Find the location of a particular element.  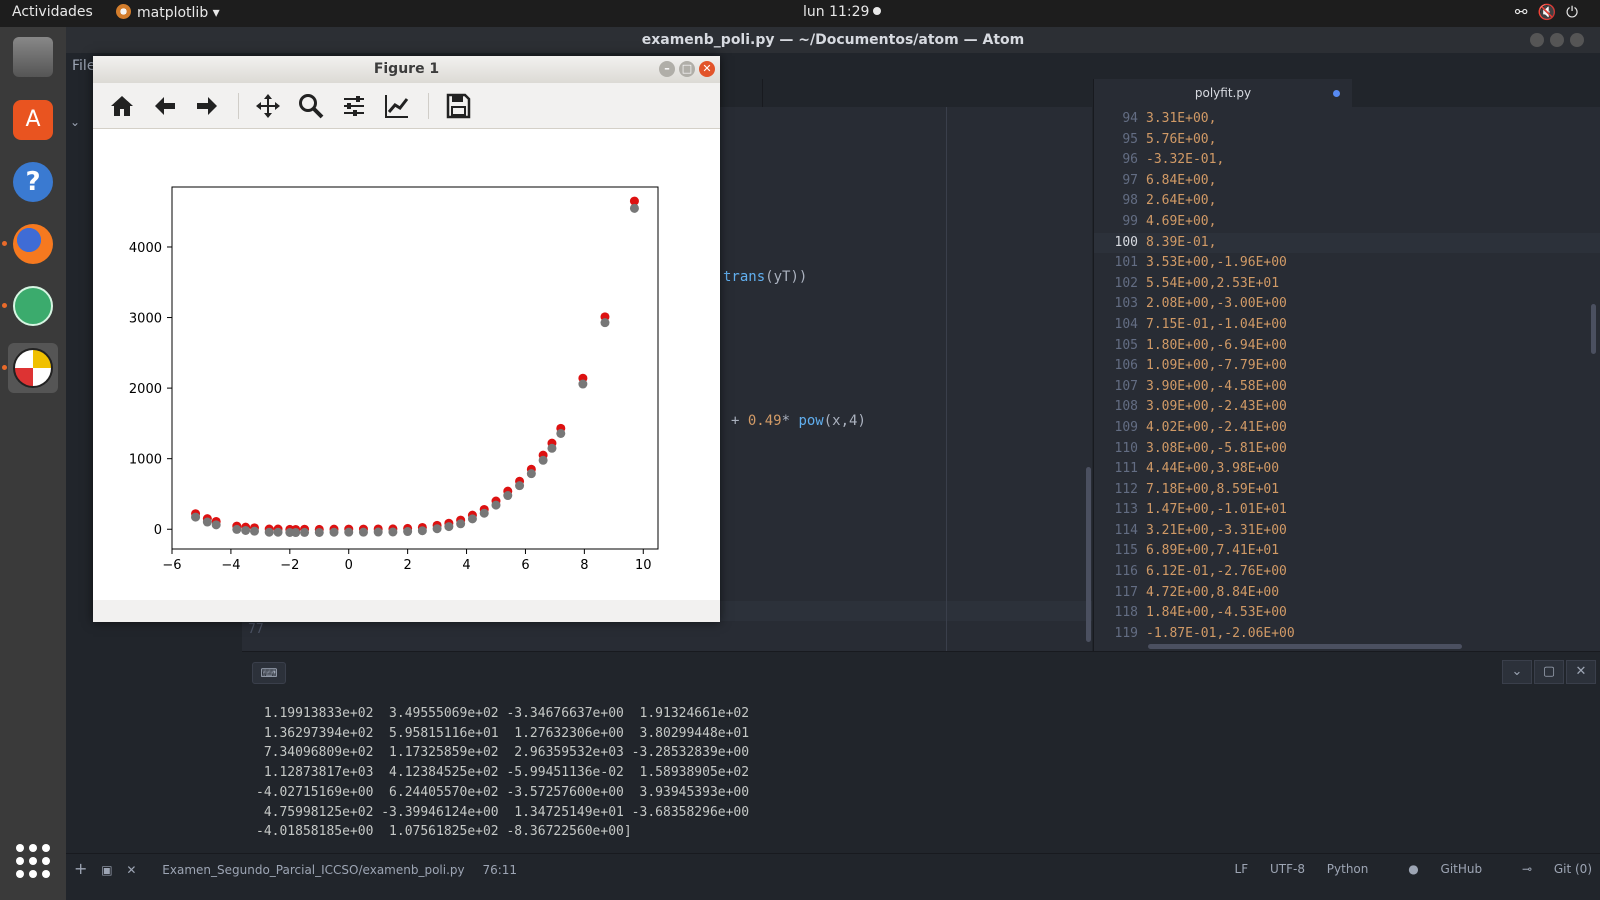

pan-icon is located at coordinates (268, 106).